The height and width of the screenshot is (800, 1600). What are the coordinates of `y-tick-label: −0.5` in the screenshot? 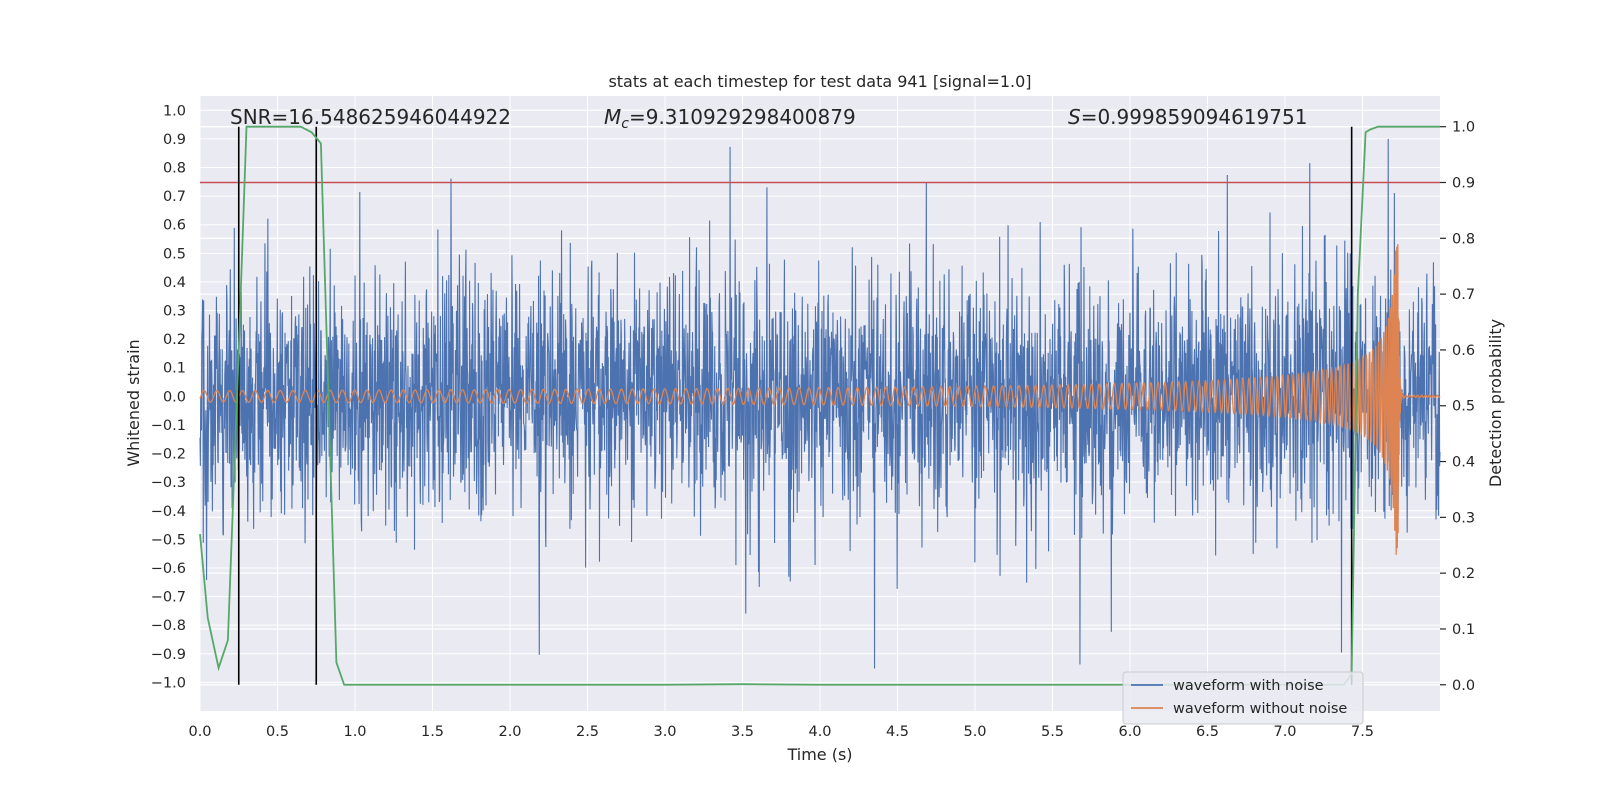 It's located at (168, 540).